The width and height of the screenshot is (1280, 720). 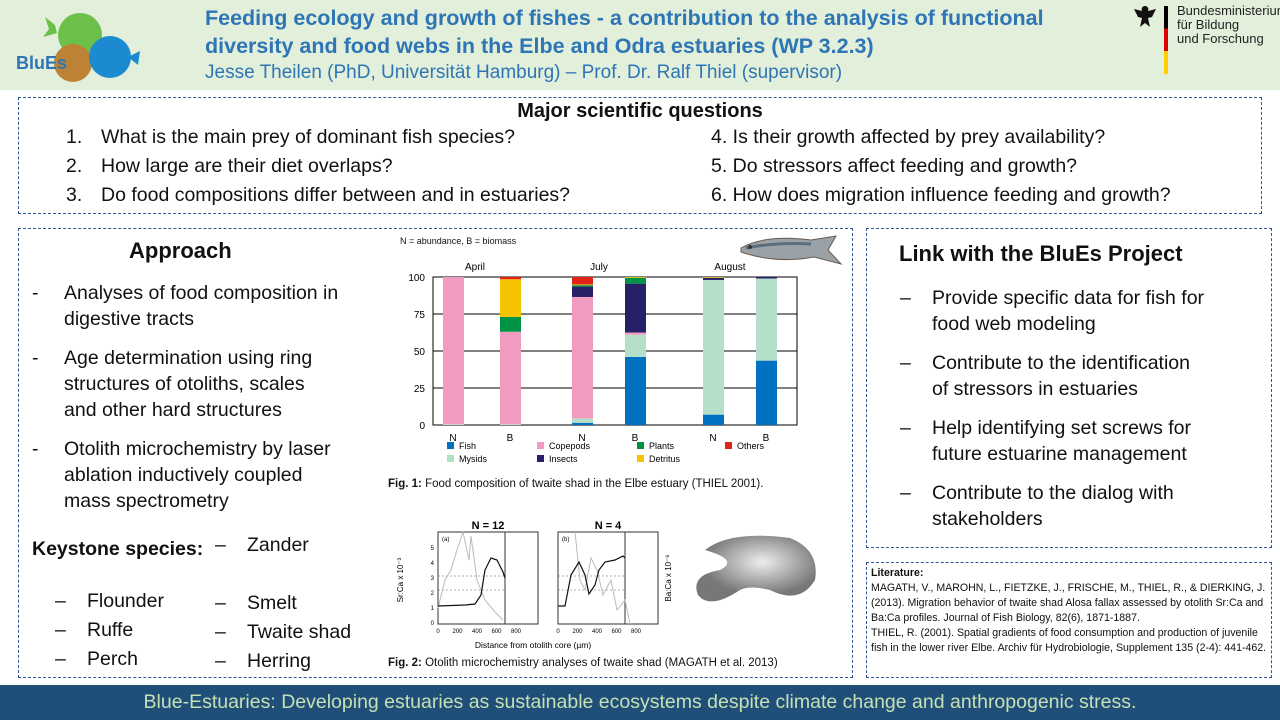 What do you see at coordinates (471, 582) in the screenshot?
I see `sr-ca-line` at bounding box center [471, 582].